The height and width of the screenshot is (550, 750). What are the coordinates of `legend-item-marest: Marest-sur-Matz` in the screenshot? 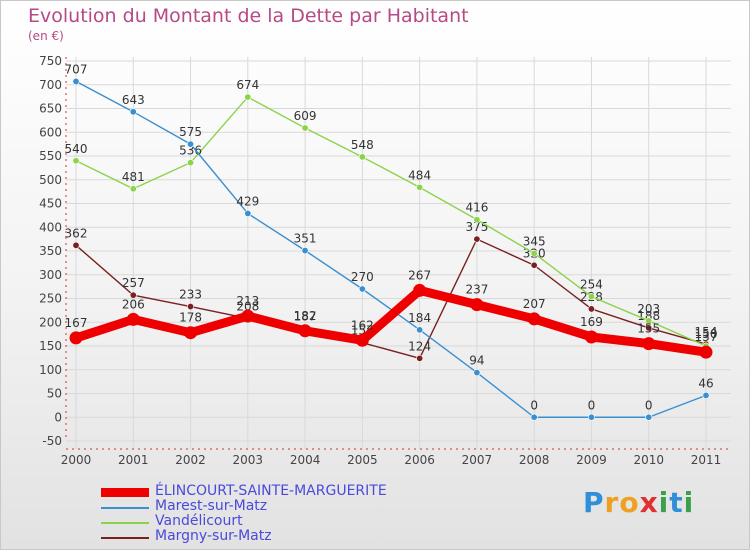 It's located at (266, 507).